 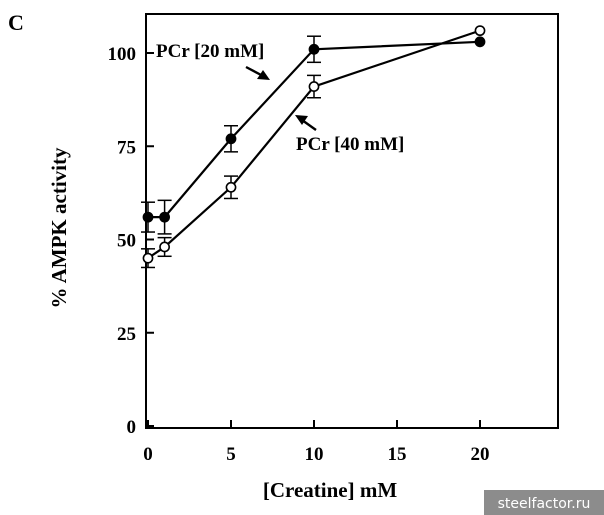 I want to click on watermark: steelfactor.ru, so click(x=544, y=504).